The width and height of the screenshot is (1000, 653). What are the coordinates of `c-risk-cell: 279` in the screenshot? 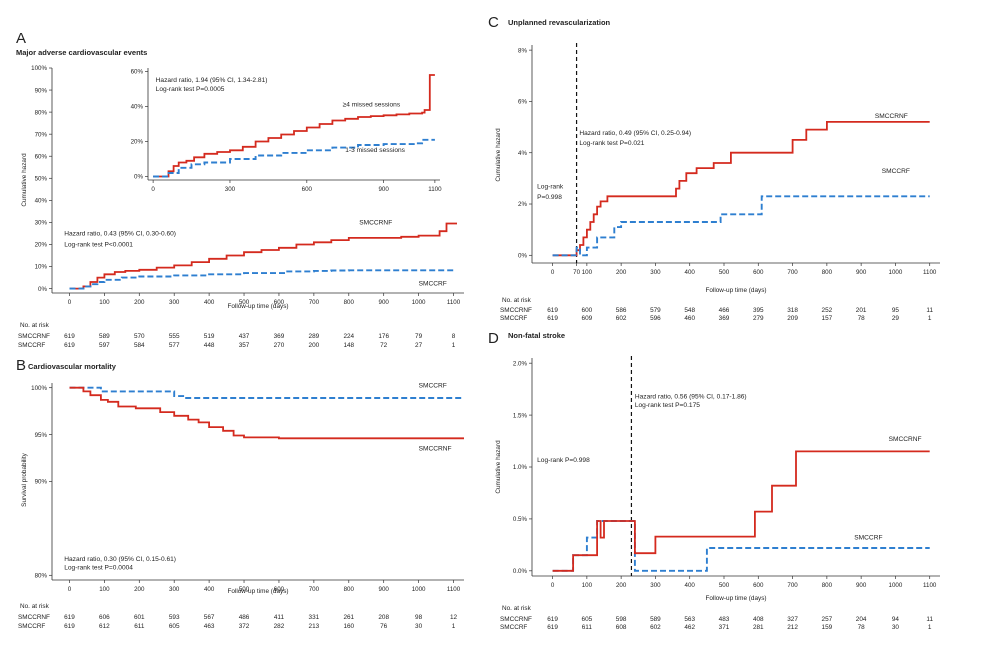 It's located at (758, 318).